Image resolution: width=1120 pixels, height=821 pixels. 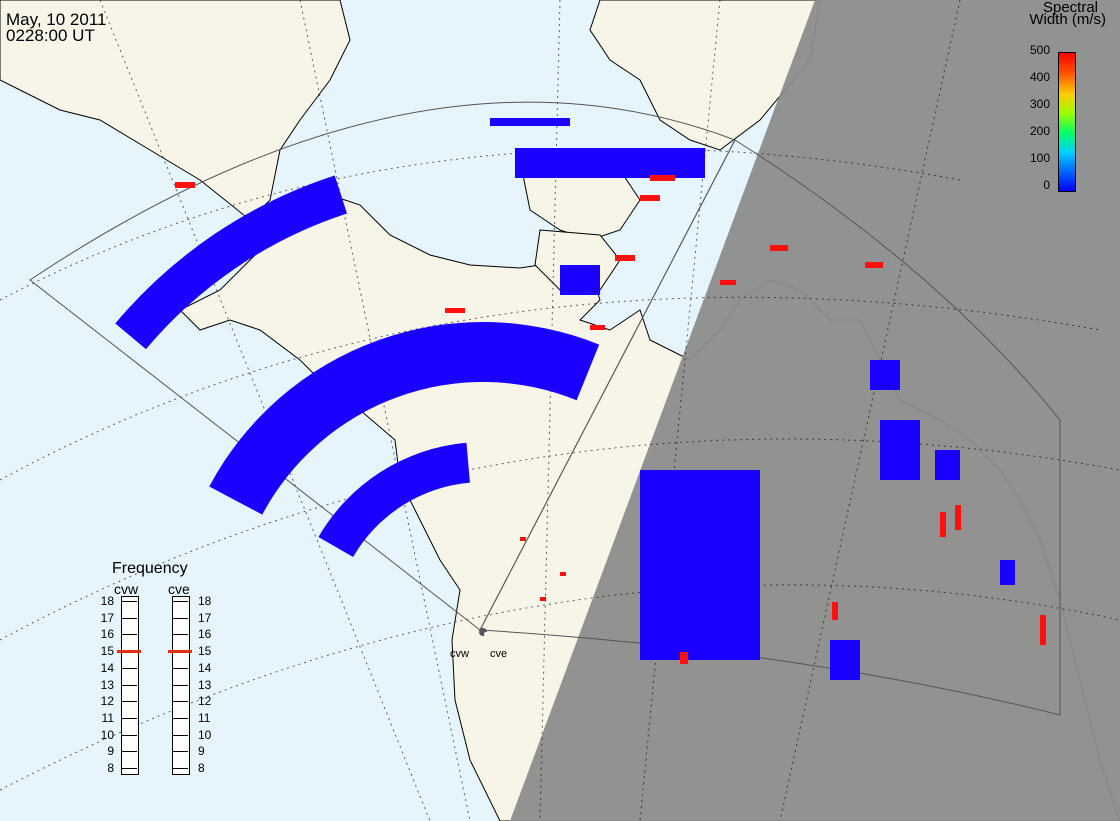 I want to click on colorbar-tick: 200, so click(x=1039, y=131).